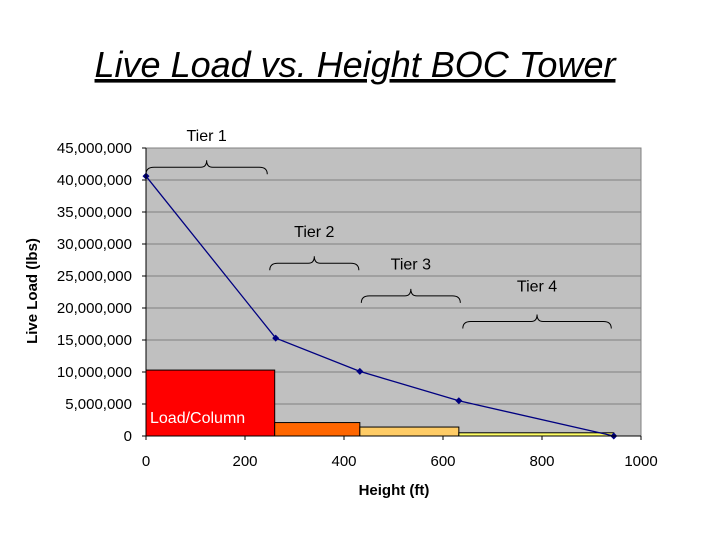  Describe the element at coordinates (94, 212) in the screenshot. I see `y-tick-label: 35,000,000` at that location.